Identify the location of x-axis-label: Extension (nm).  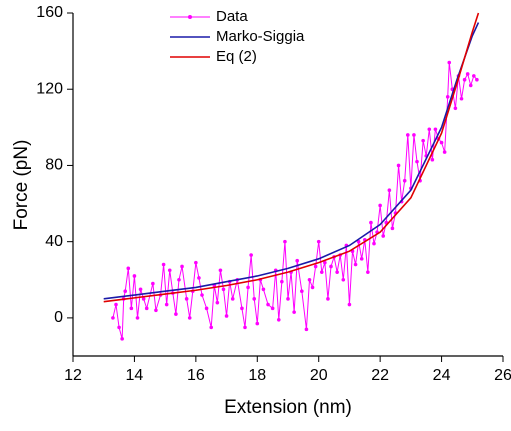
(288, 407).